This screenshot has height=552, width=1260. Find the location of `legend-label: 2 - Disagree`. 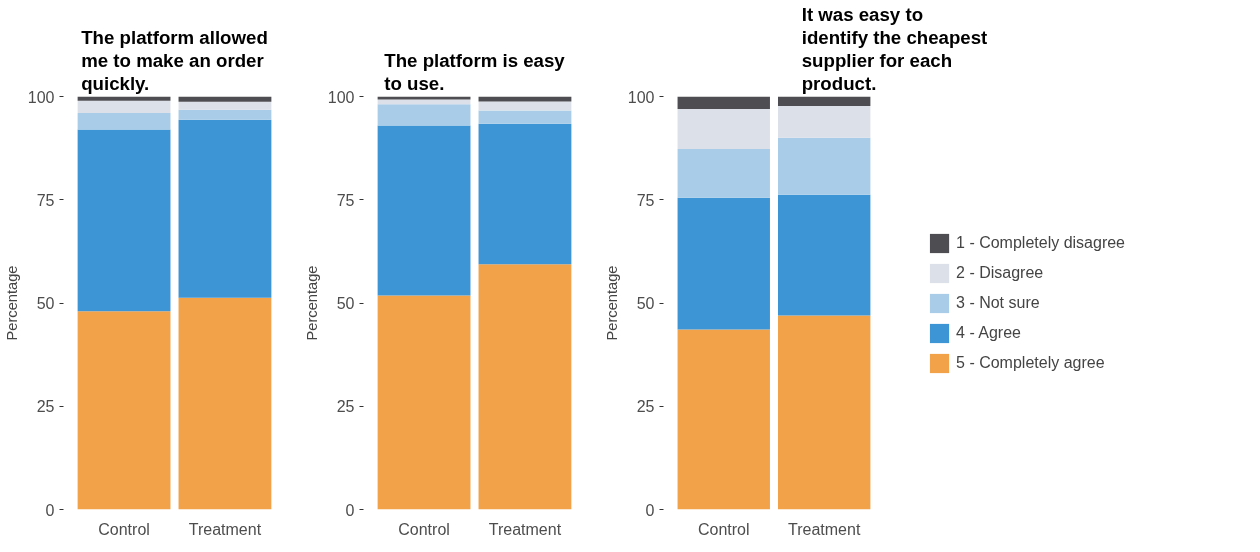

legend-label: 2 - Disagree is located at coordinates (1000, 272).